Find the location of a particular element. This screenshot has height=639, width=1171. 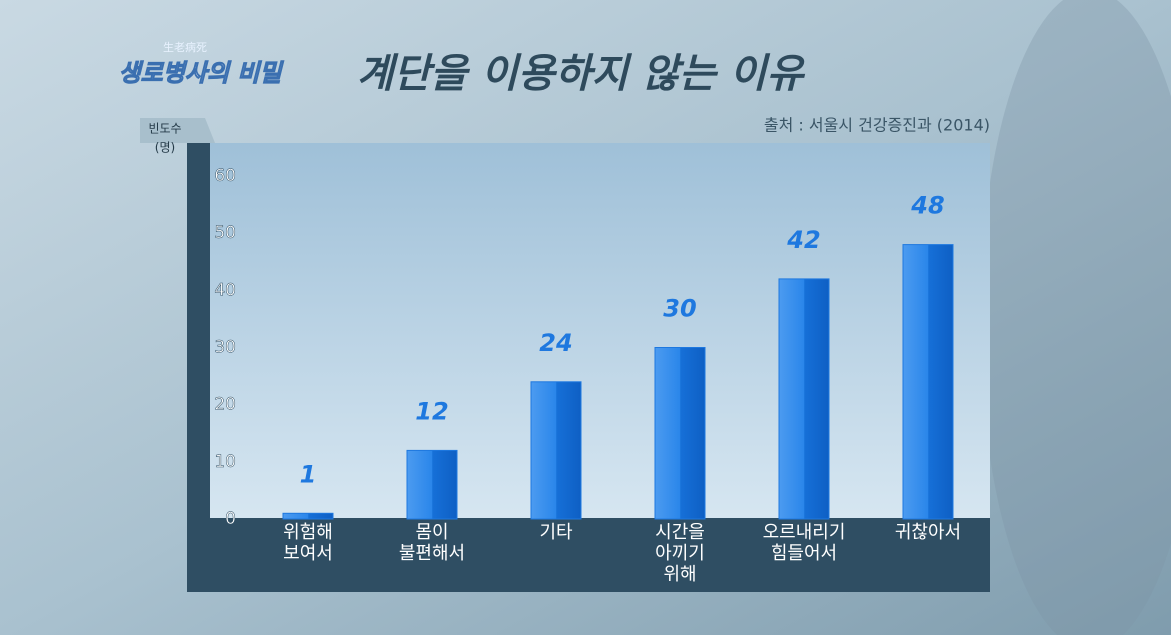

value-label: 42 is located at coordinates (803, 240).